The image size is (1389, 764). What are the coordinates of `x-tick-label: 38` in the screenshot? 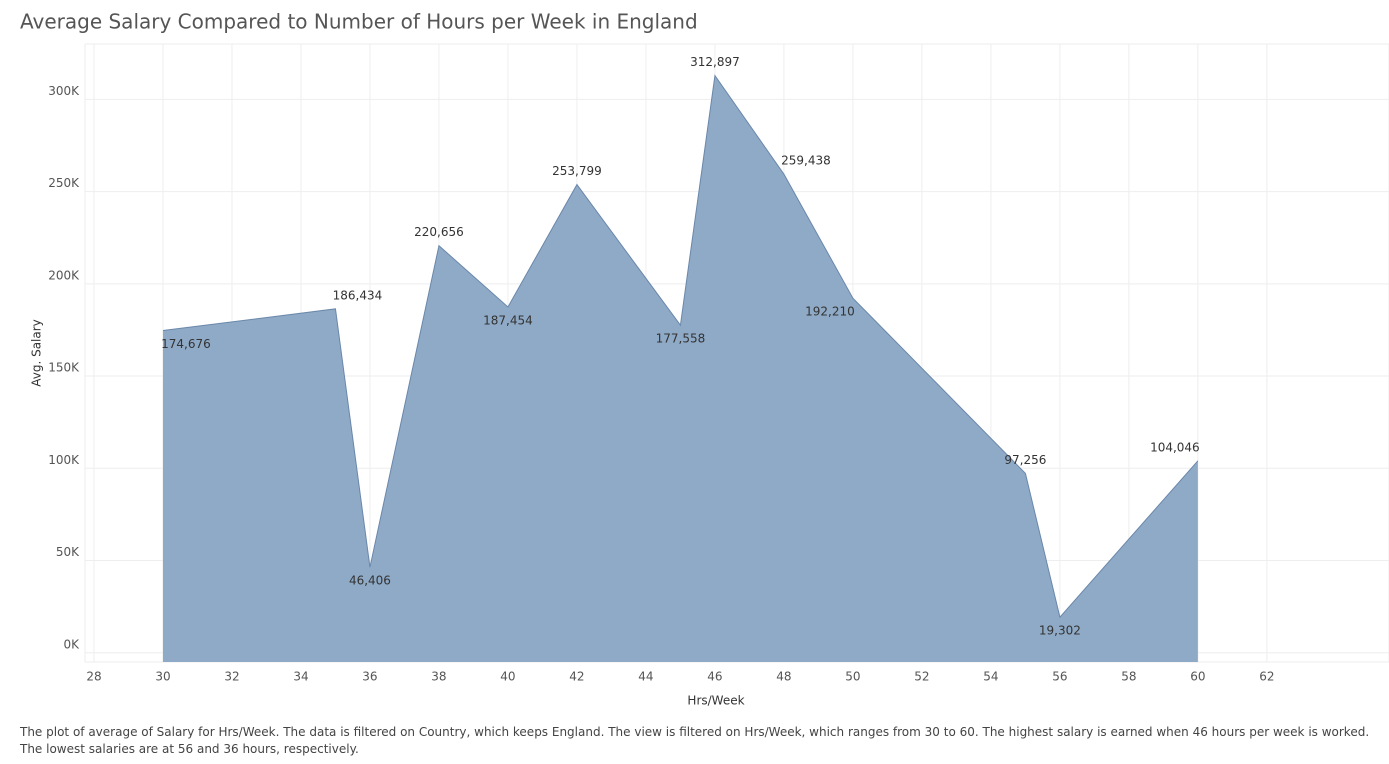 It's located at (438, 677).